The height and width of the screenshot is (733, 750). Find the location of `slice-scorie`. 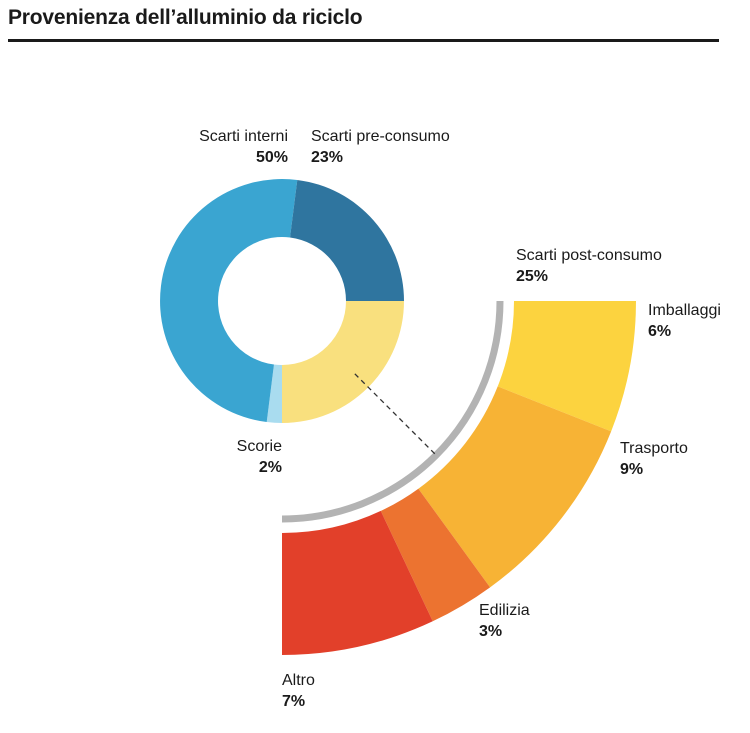

slice-scorie is located at coordinates (274, 393).